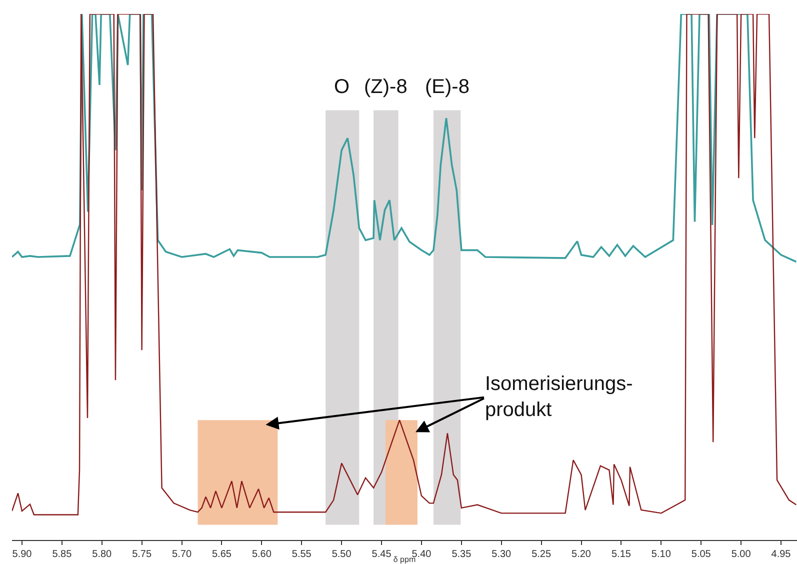 The width and height of the screenshot is (797, 564). I want to click on x-tick-label: 5.65, so click(222, 554).